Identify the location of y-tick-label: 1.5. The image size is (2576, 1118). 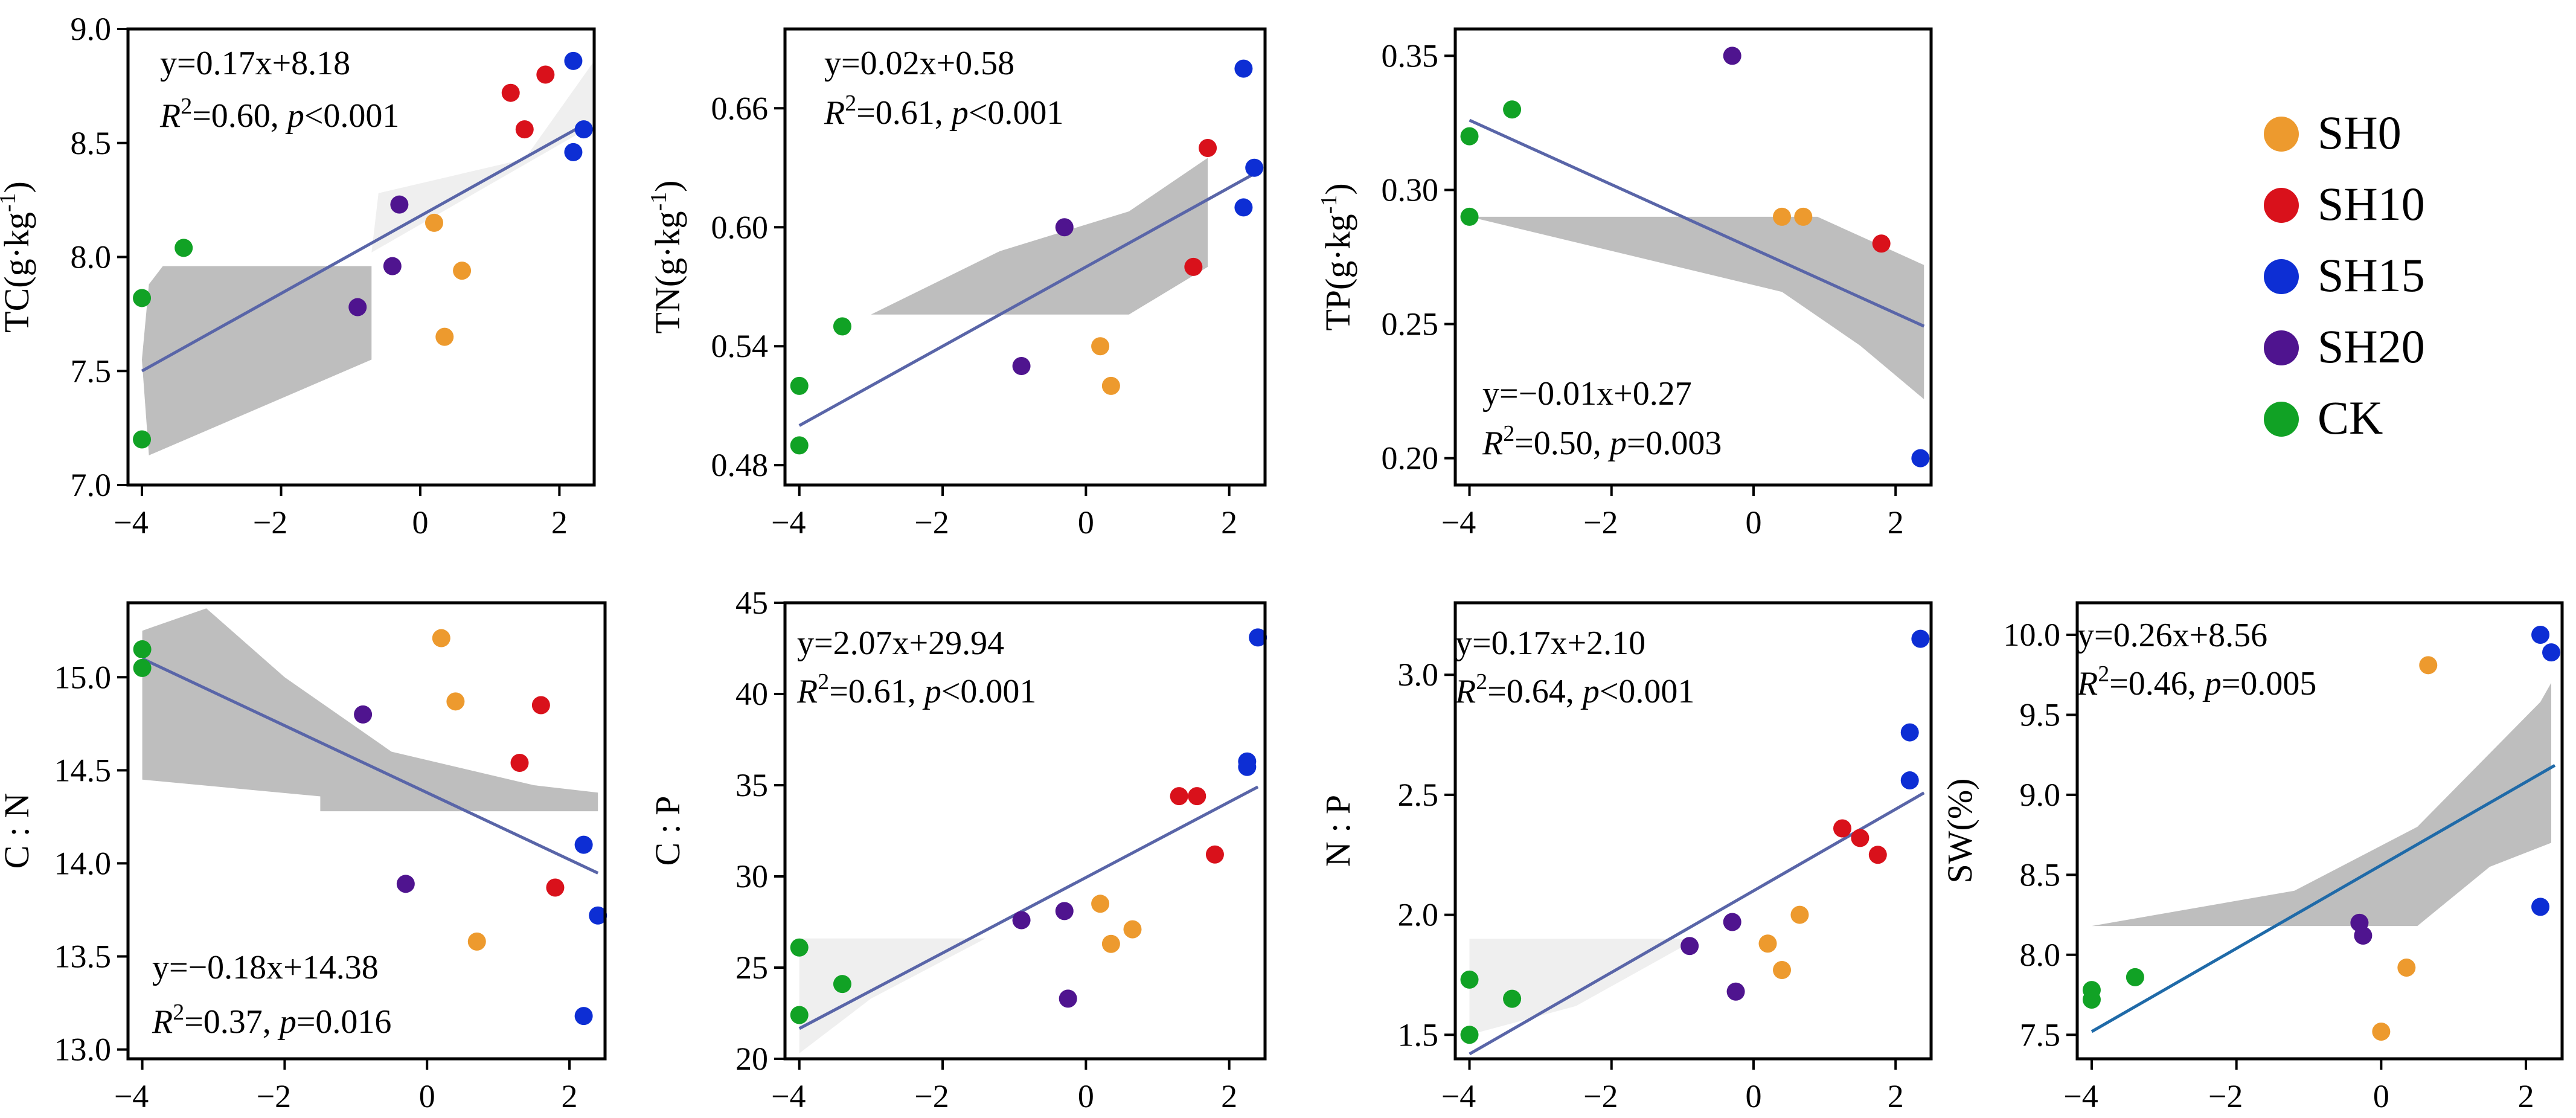
(1418, 1035).